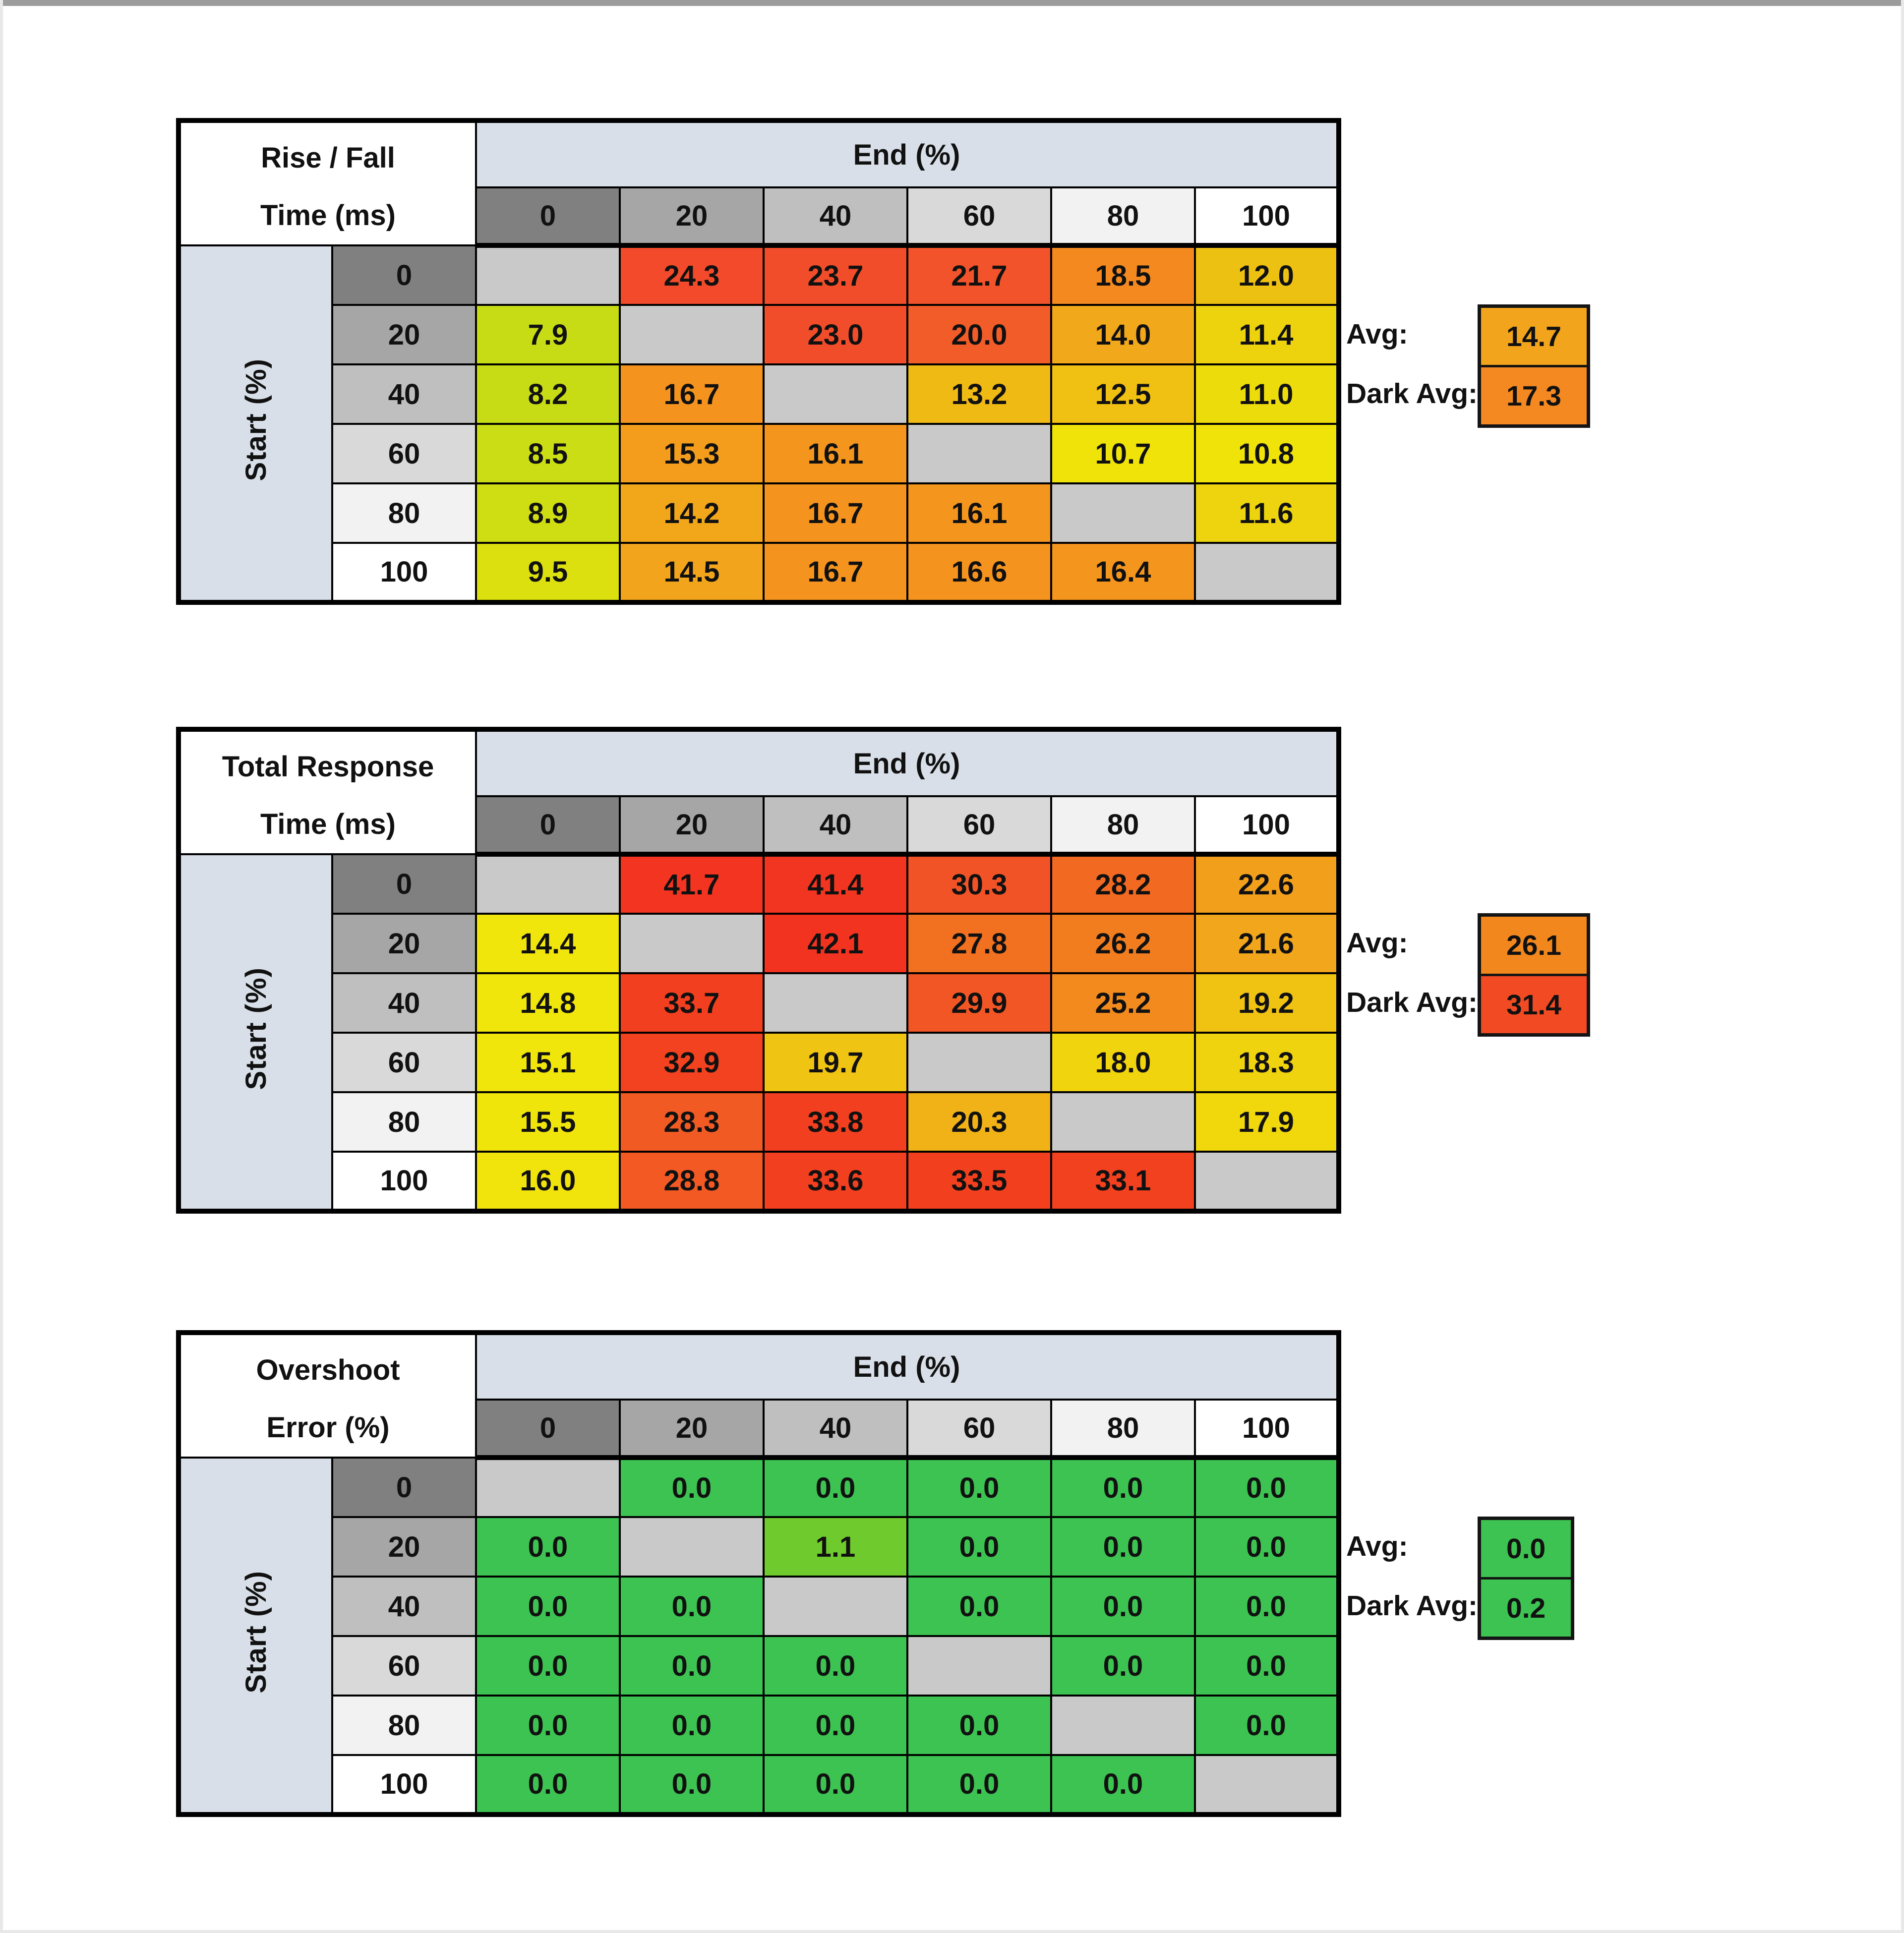 The height and width of the screenshot is (1933, 1904). Describe the element at coordinates (548, 454) in the screenshot. I see `data-cell: 8.5` at that location.